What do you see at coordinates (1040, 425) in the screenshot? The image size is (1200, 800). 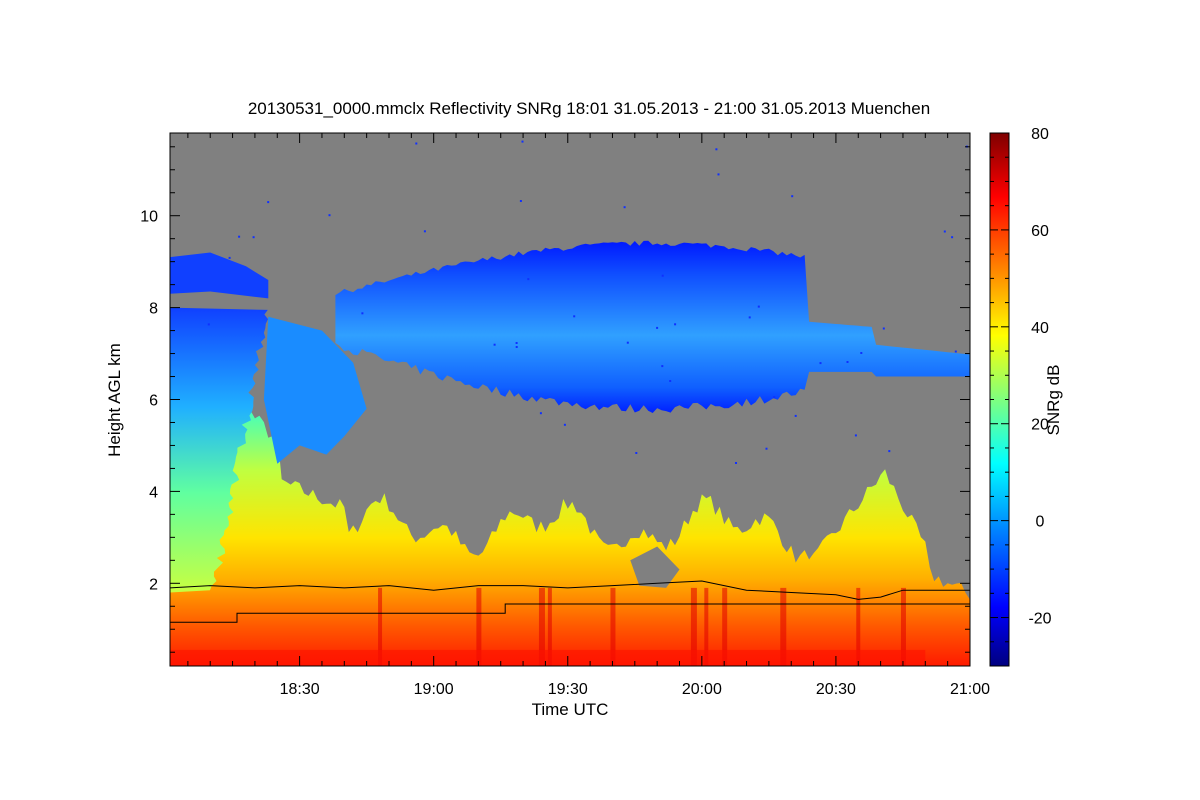 I see `colorbar-tick-label: 20` at bounding box center [1040, 425].